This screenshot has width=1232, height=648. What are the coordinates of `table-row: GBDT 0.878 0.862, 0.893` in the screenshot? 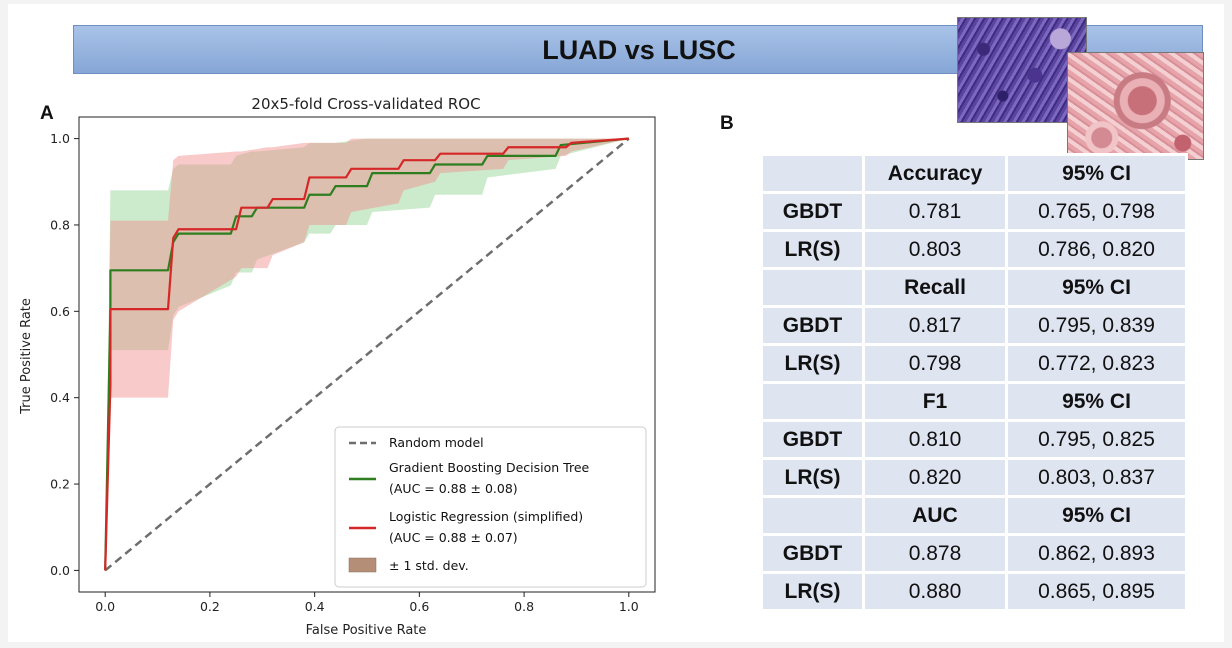 It's located at (974, 553).